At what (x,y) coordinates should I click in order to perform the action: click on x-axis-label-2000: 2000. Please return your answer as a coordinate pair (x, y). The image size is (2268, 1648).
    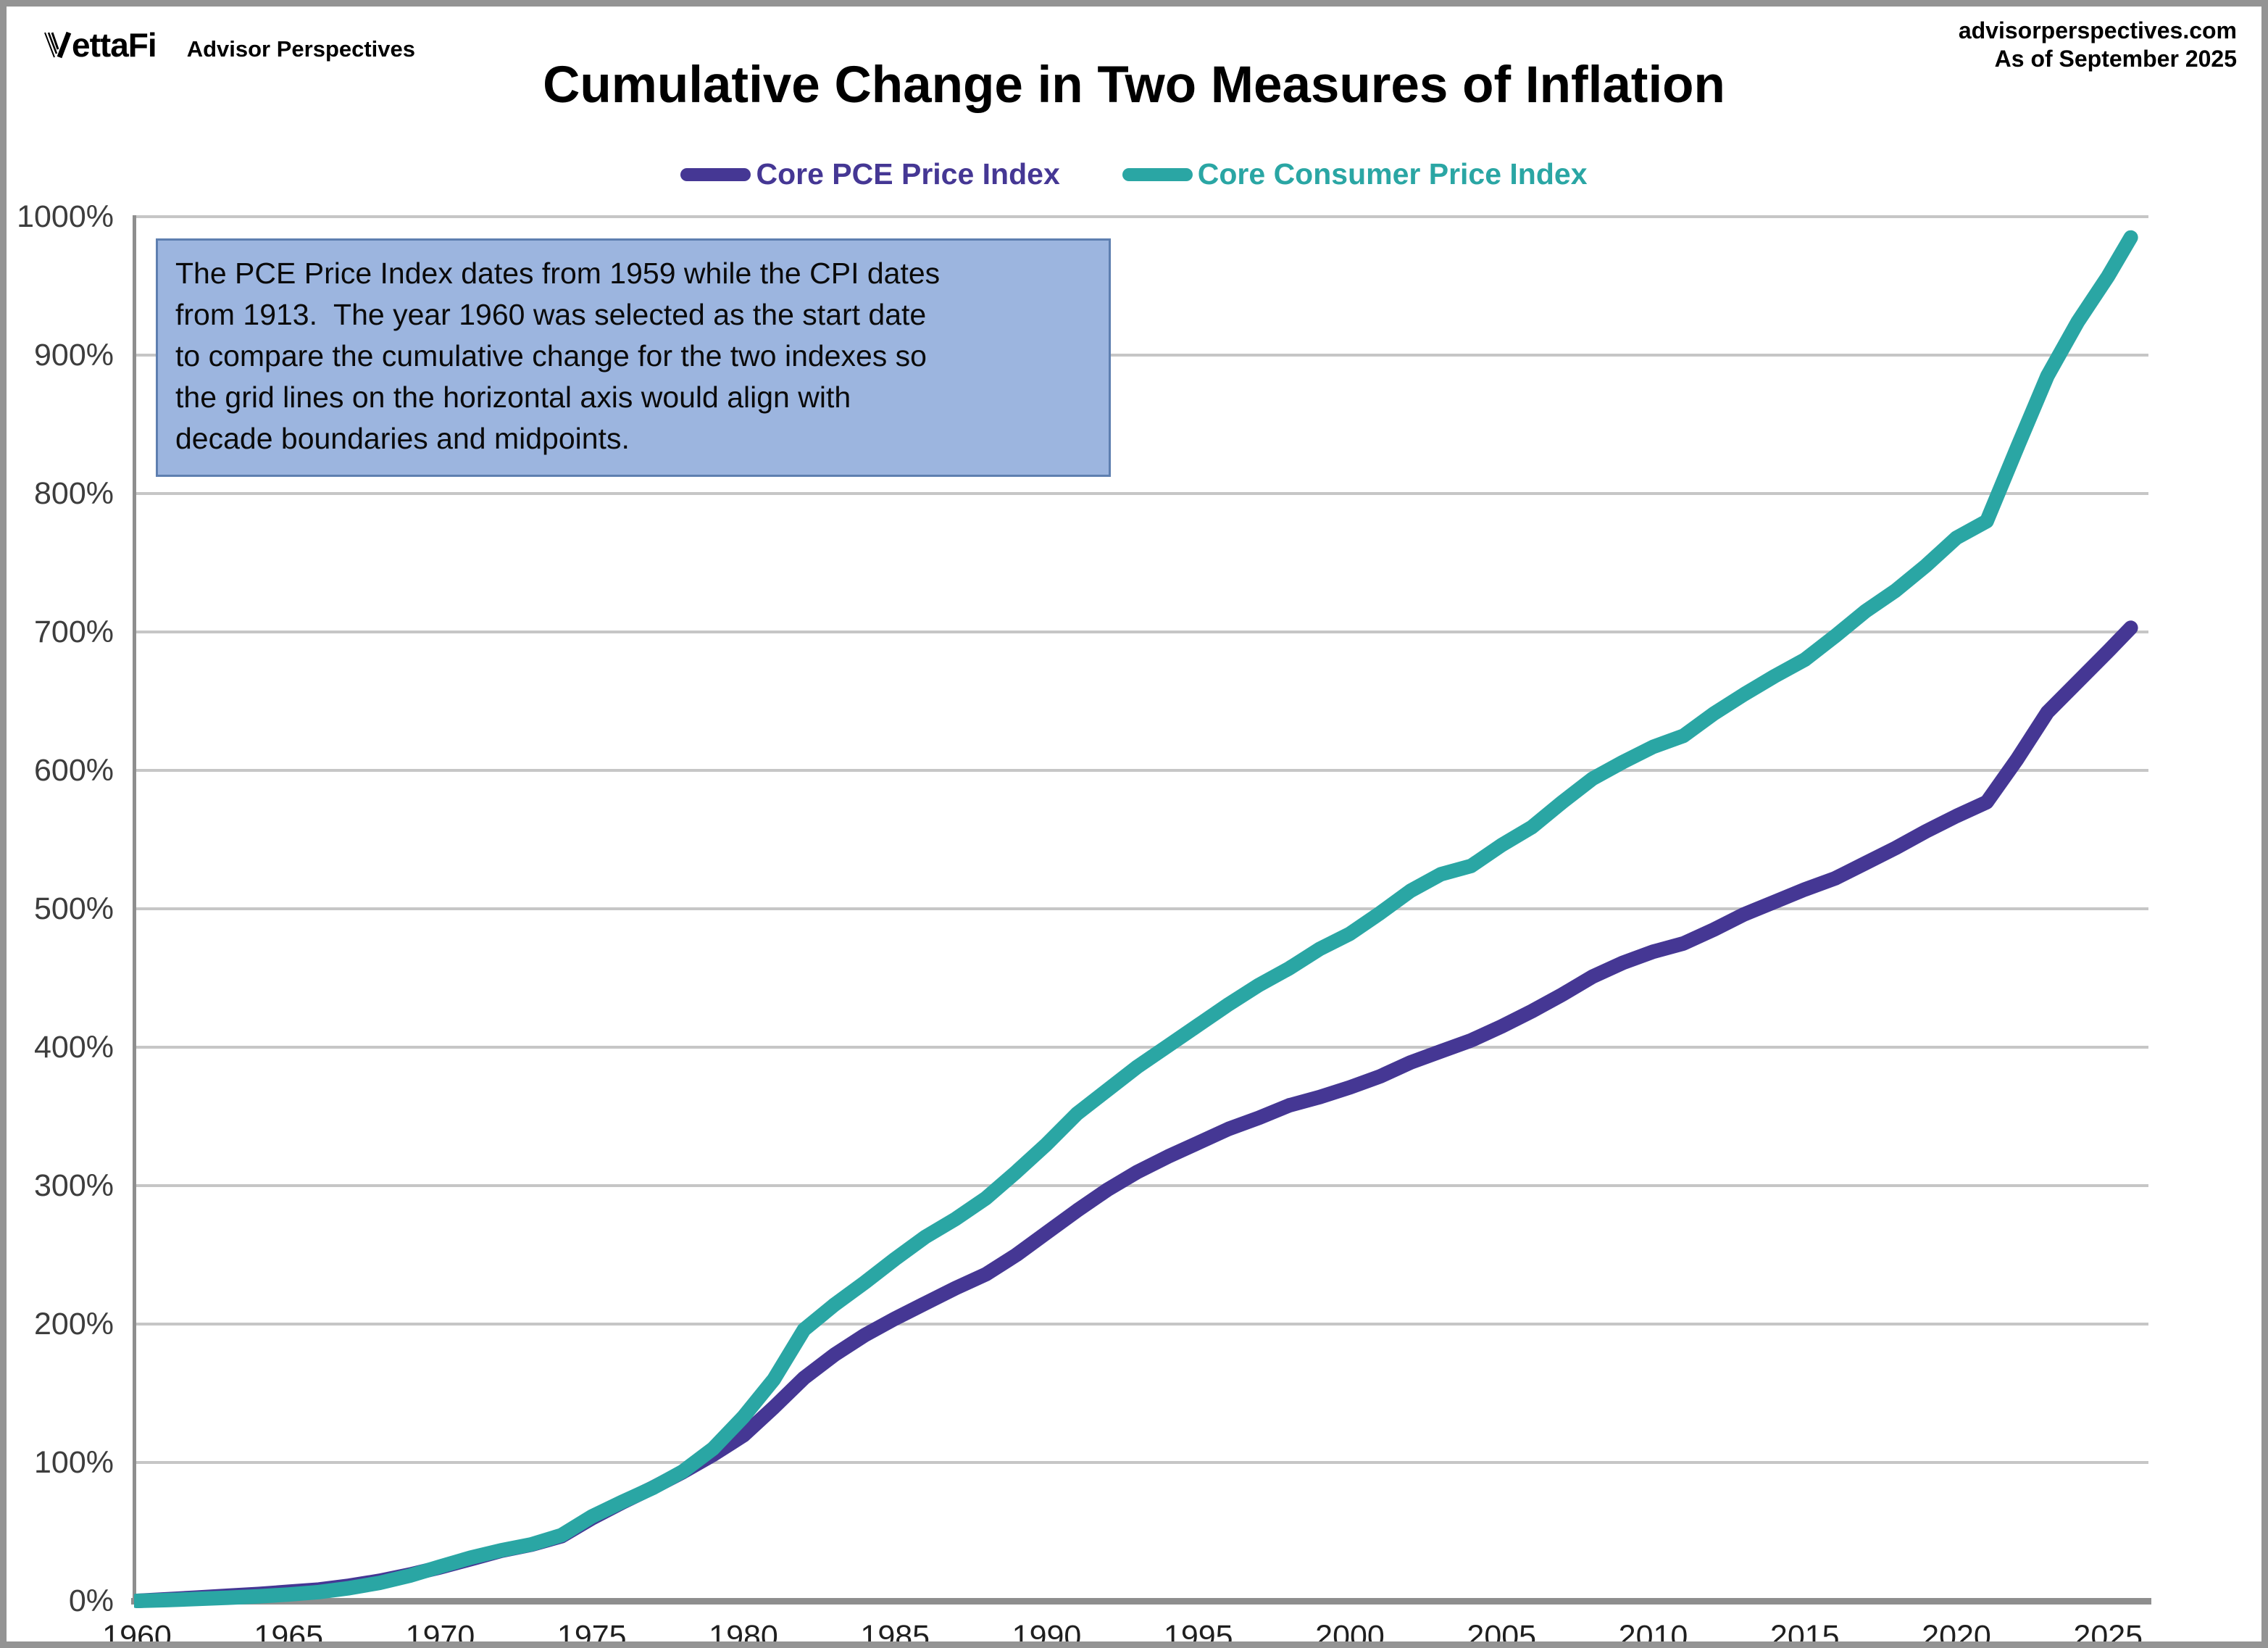
    Looking at the image, I should click on (1350, 1634).